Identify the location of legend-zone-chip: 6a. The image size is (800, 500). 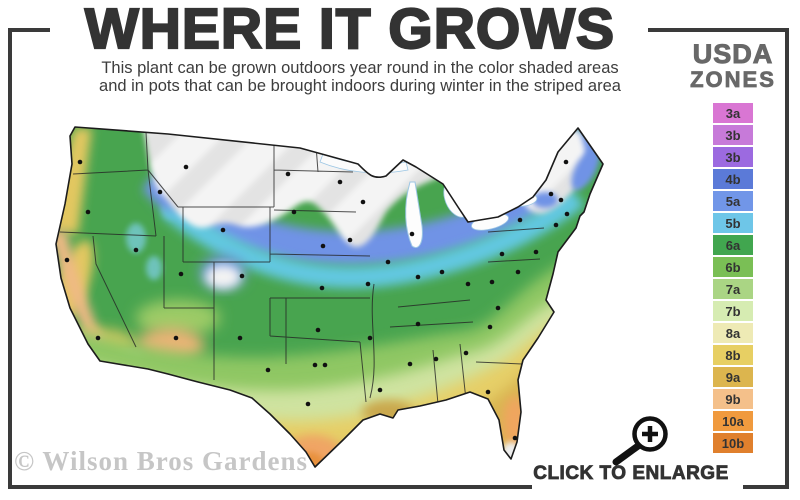
(733, 245).